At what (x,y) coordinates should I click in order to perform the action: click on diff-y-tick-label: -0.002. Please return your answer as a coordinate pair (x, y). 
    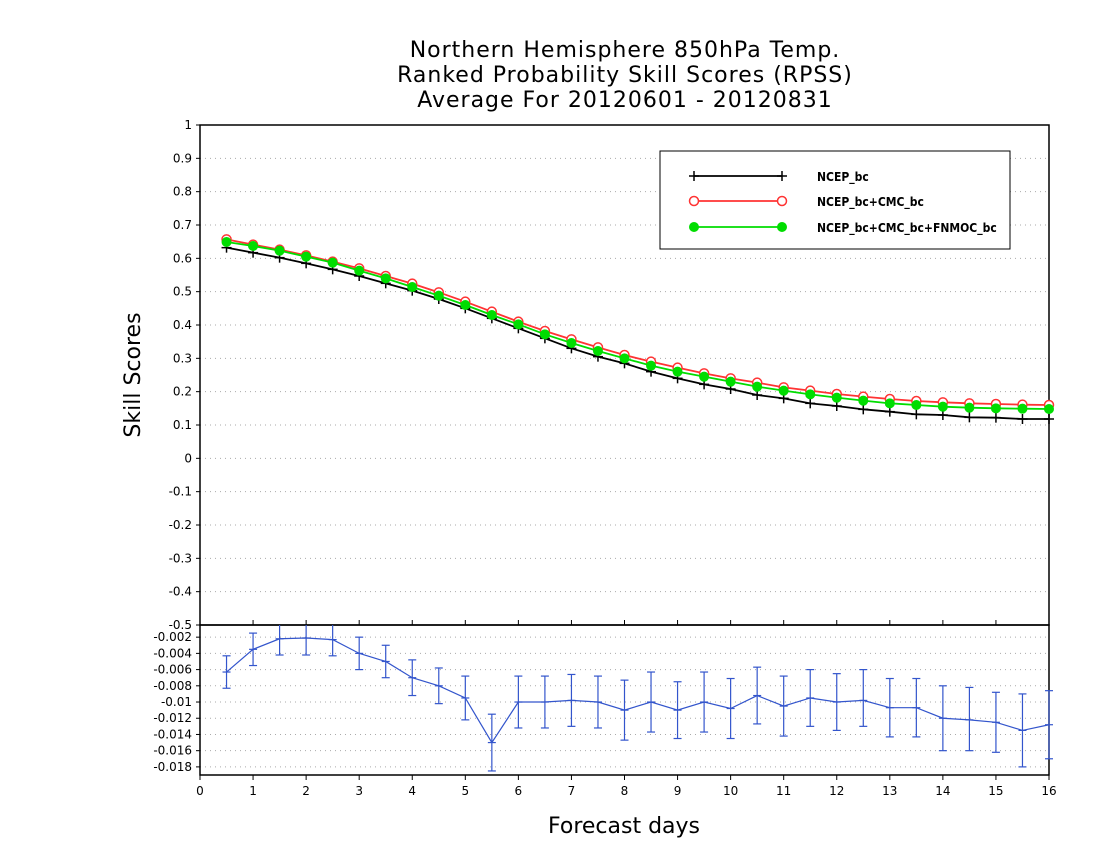
    Looking at the image, I should click on (172, 637).